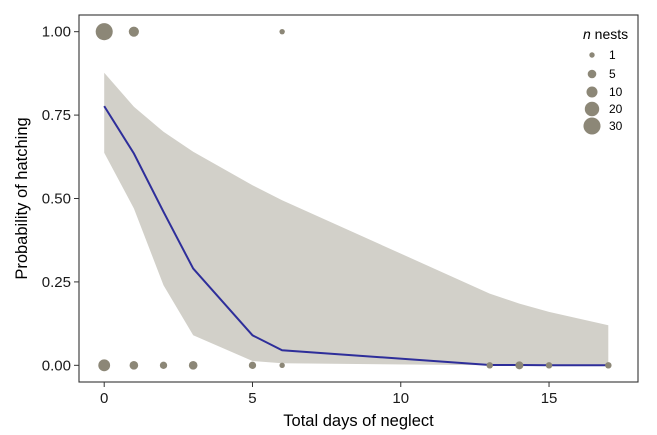 This screenshot has height=435, width=657. What do you see at coordinates (616, 92) in the screenshot?
I see `legend-label: 10` at bounding box center [616, 92].